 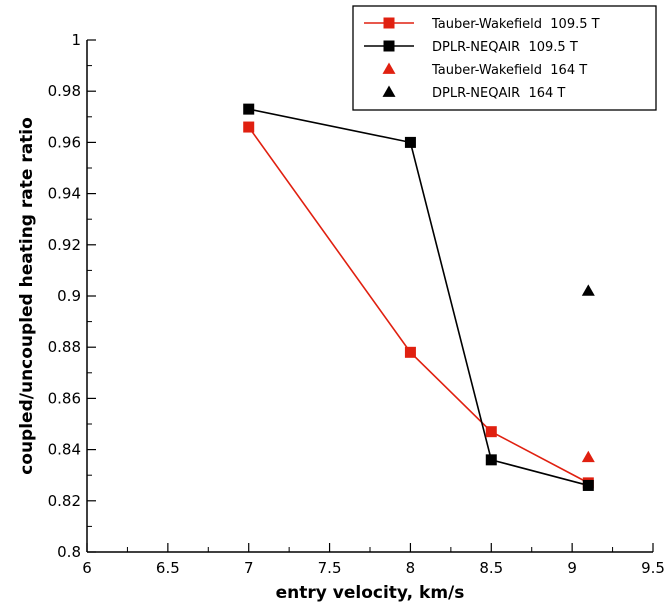 I want to click on y-tick-label-3: 0.86, so click(x=64, y=398).